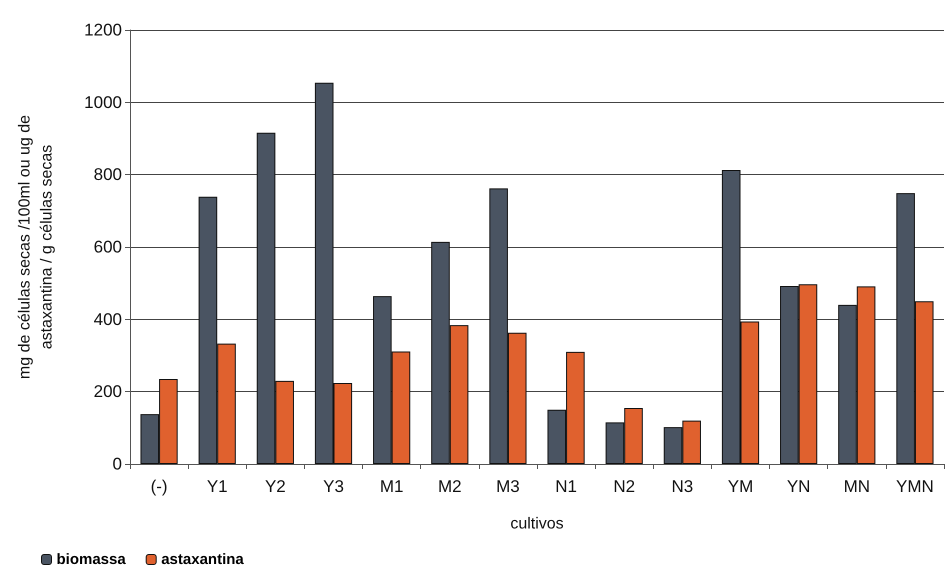 The image size is (946, 574). I want to click on x-tick-label: Y1, so click(217, 486).